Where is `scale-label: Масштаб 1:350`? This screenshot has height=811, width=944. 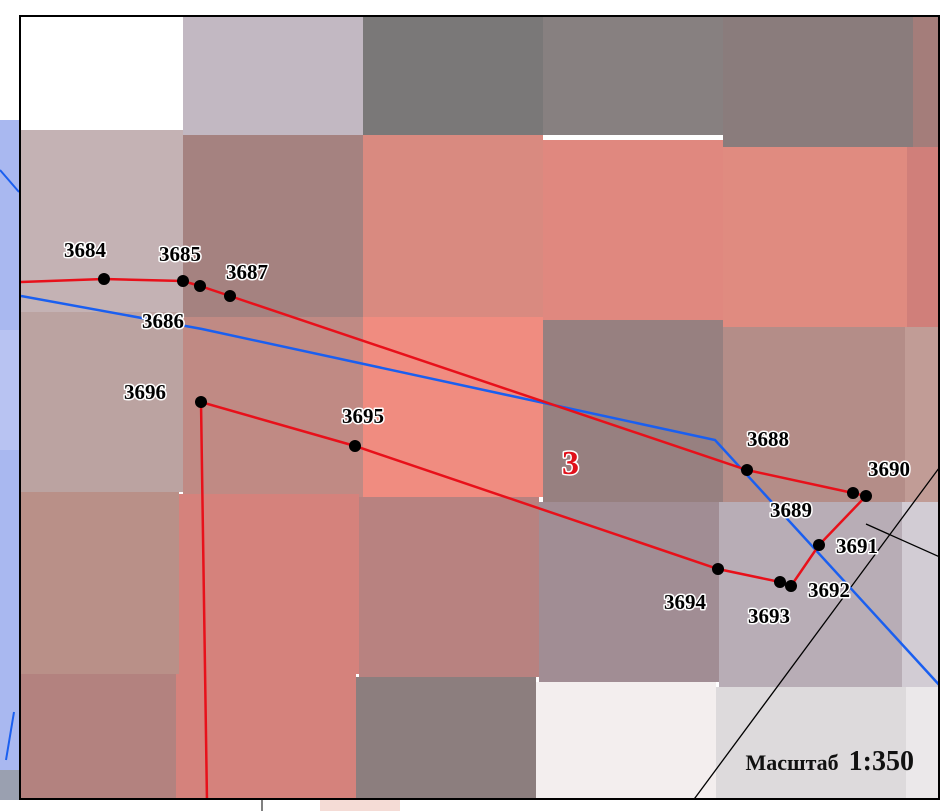 scale-label: Масштаб 1:350 is located at coordinates (829, 762).